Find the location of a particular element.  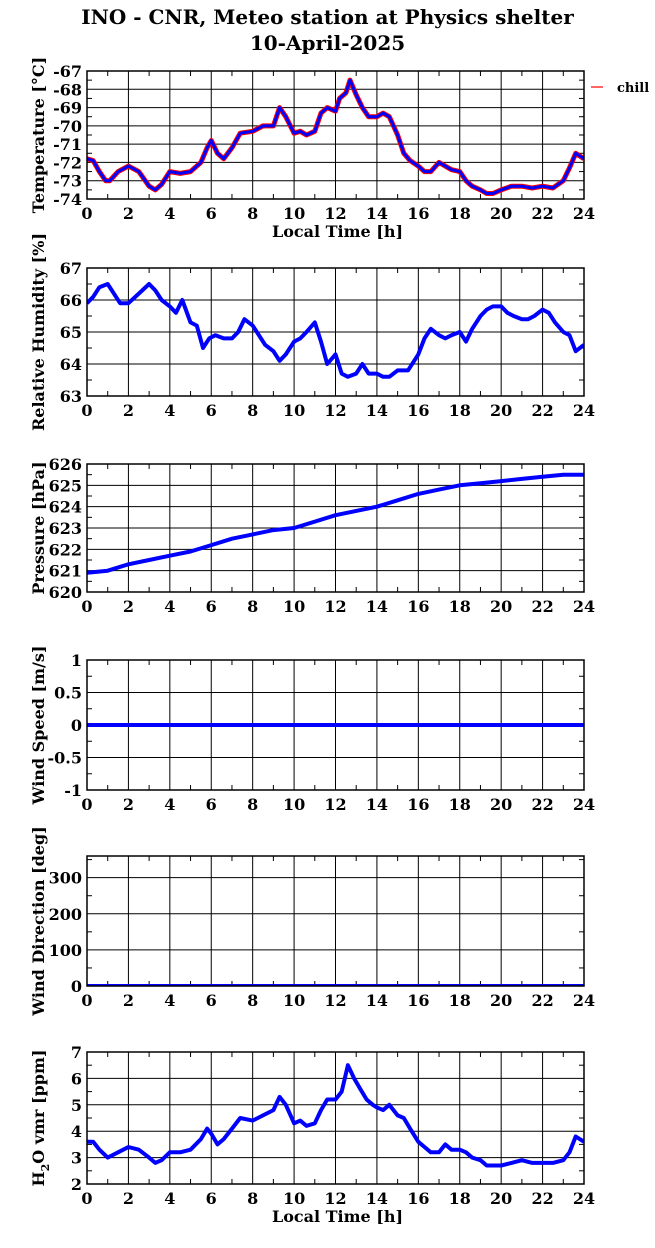

y-tick-label: 0 is located at coordinates (76, 986).